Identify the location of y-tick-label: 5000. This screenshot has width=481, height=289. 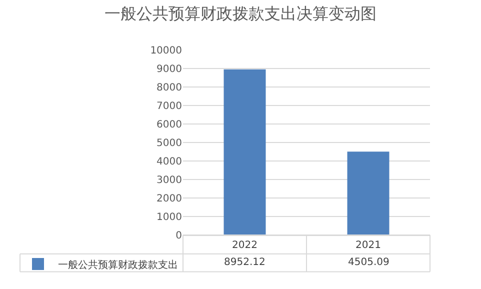
(169, 143).